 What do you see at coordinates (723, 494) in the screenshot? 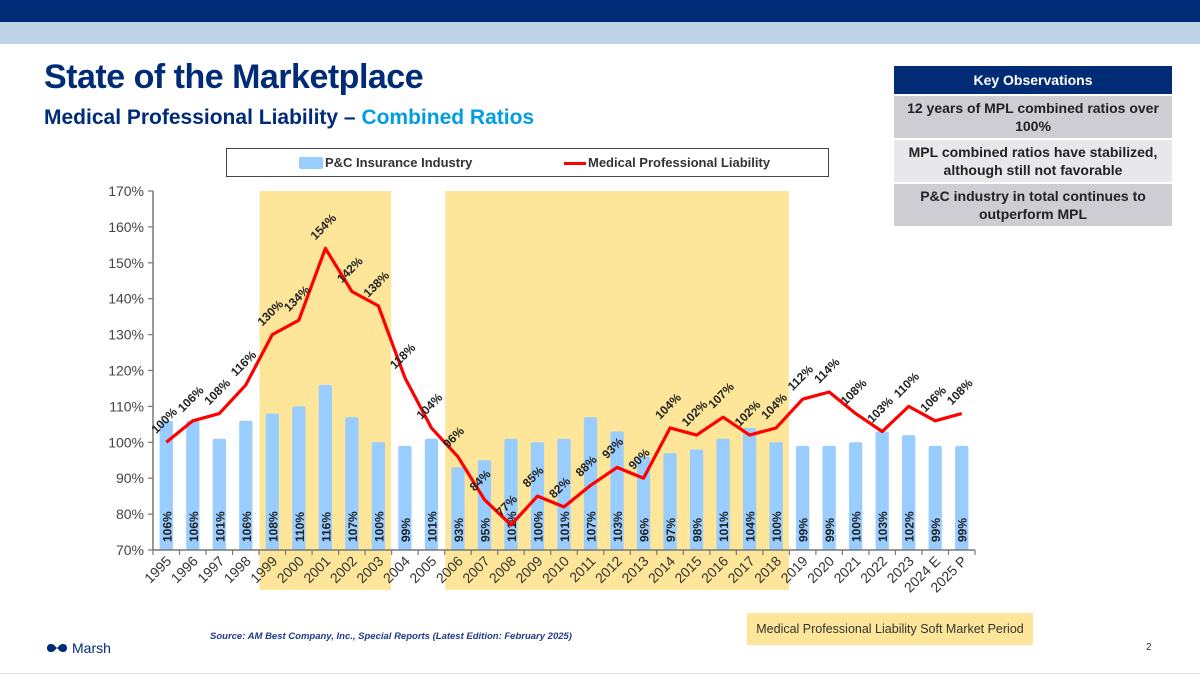
I see `bar-pc-2016` at bounding box center [723, 494].